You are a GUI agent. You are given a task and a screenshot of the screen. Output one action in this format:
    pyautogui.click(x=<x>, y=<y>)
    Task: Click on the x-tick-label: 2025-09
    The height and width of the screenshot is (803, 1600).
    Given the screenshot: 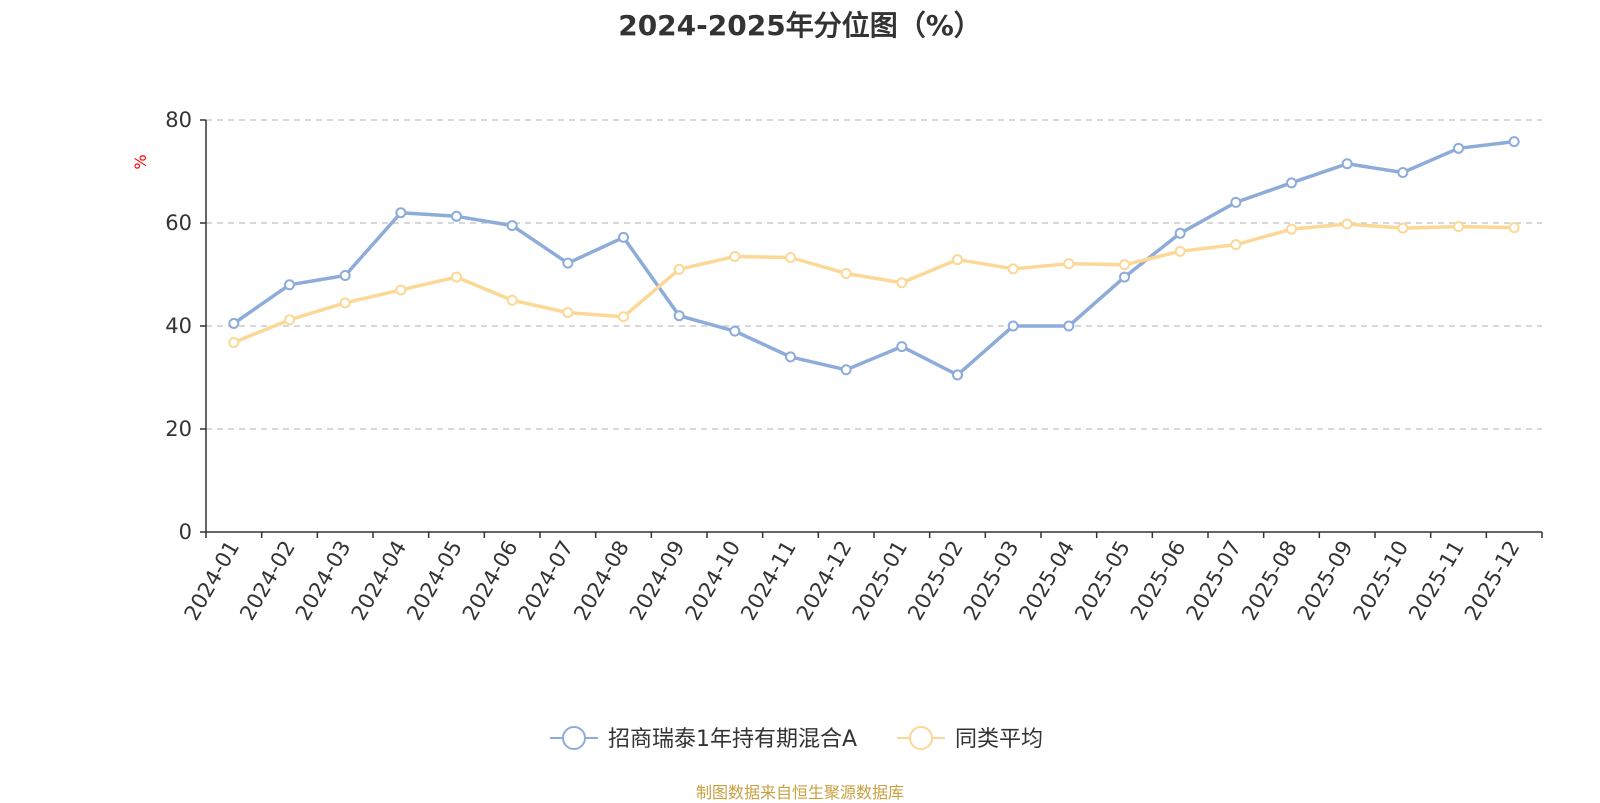 What is the action you would take?
    pyautogui.click(x=1325, y=581)
    